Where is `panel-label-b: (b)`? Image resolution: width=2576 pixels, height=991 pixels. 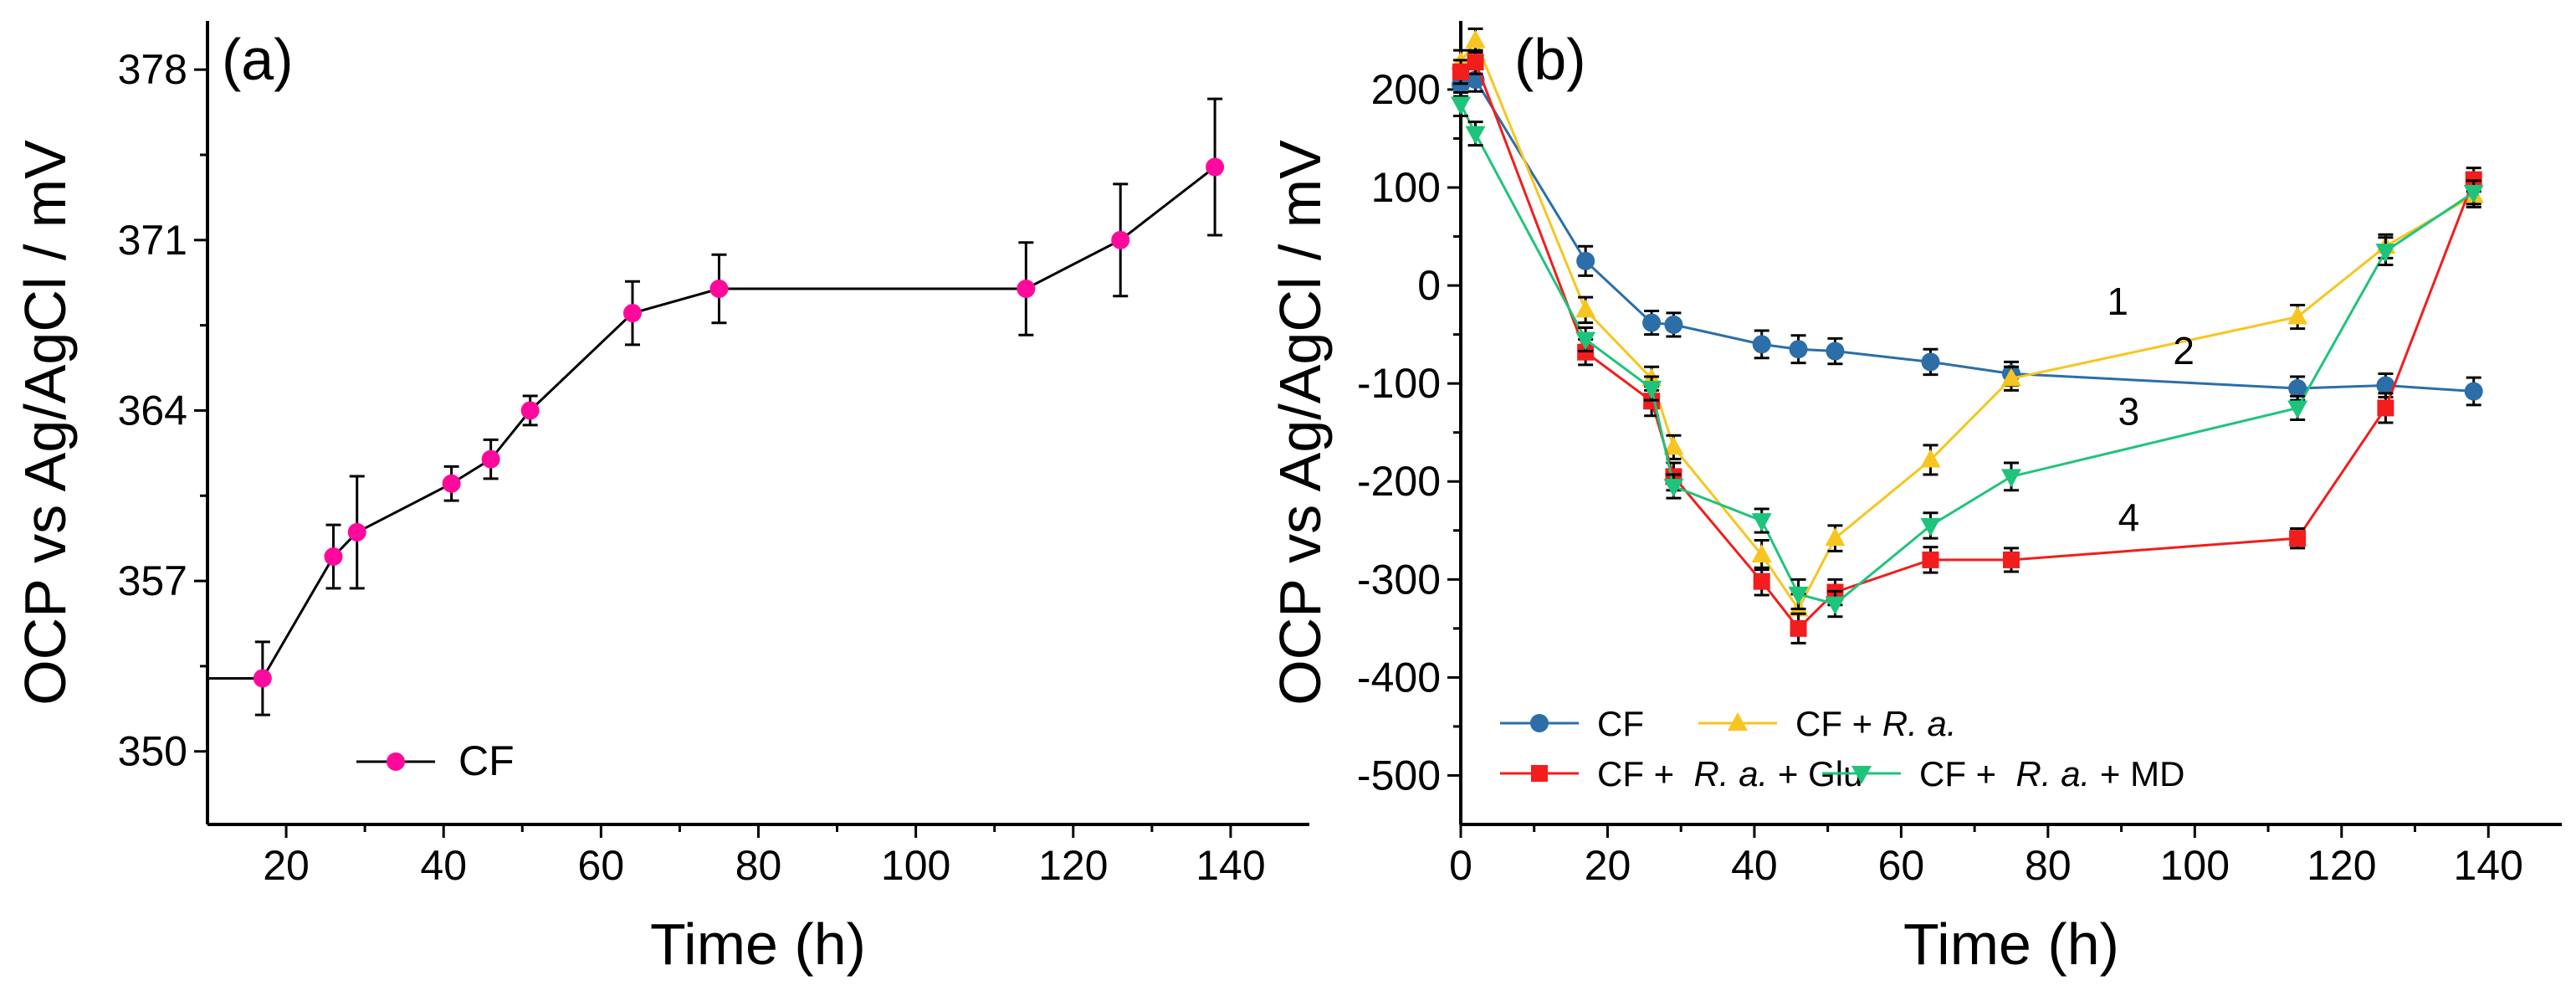
panel-label-b: (b) is located at coordinates (1550, 59).